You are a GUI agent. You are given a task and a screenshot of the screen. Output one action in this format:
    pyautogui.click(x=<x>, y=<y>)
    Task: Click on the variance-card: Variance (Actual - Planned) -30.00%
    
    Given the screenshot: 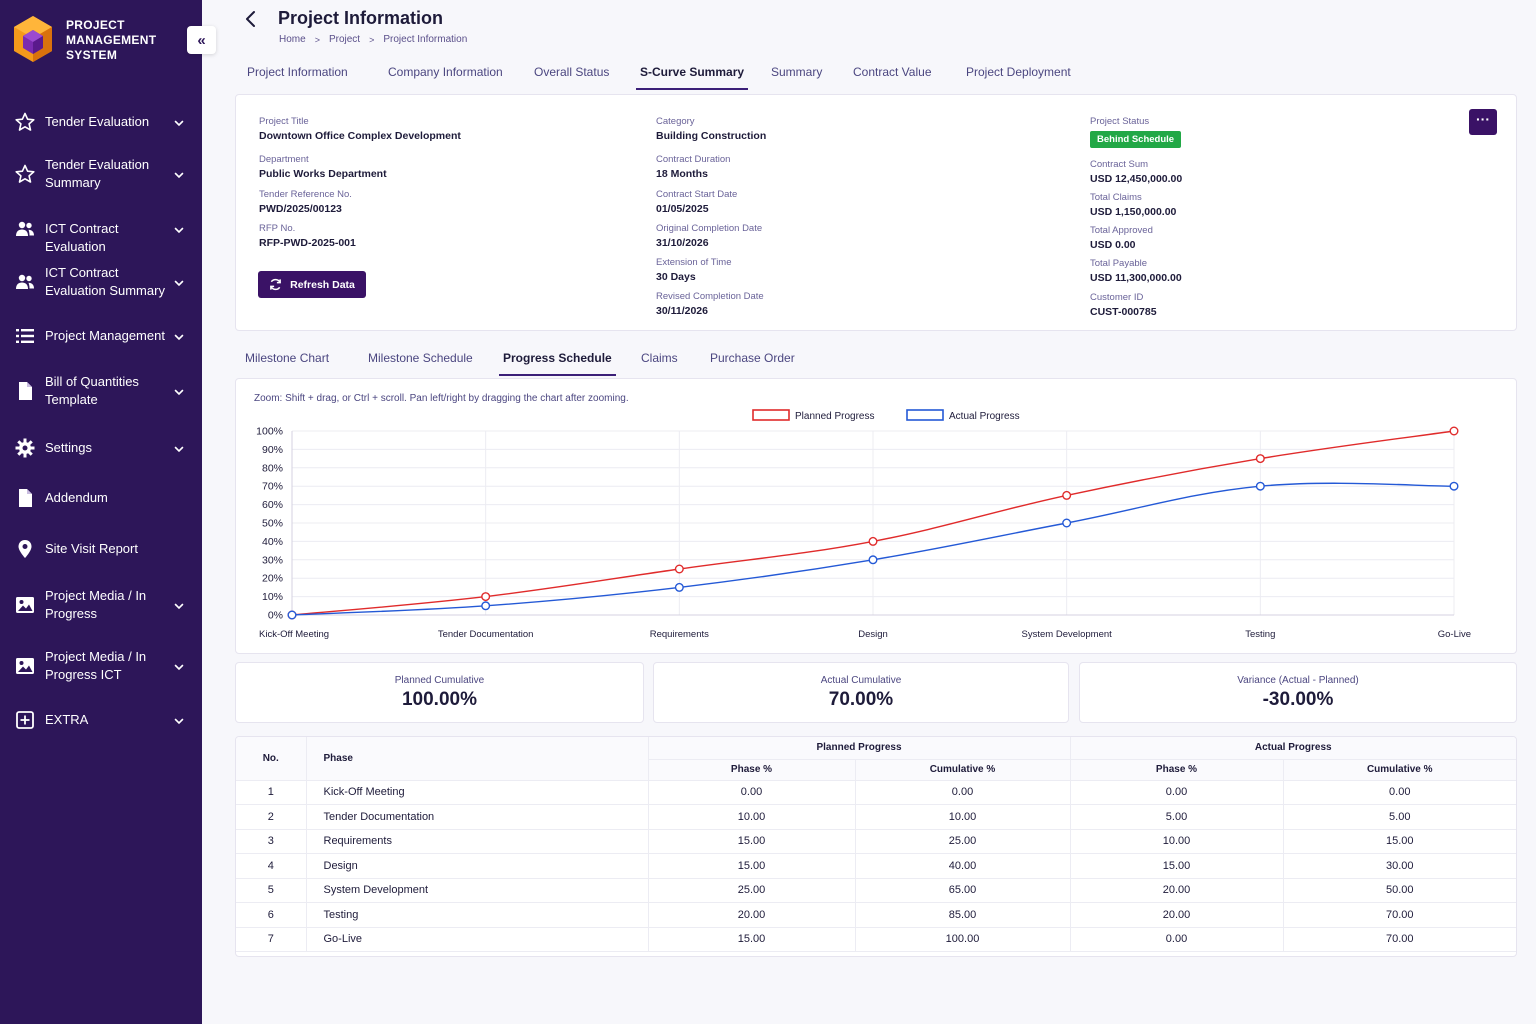 What is the action you would take?
    pyautogui.click(x=1298, y=692)
    